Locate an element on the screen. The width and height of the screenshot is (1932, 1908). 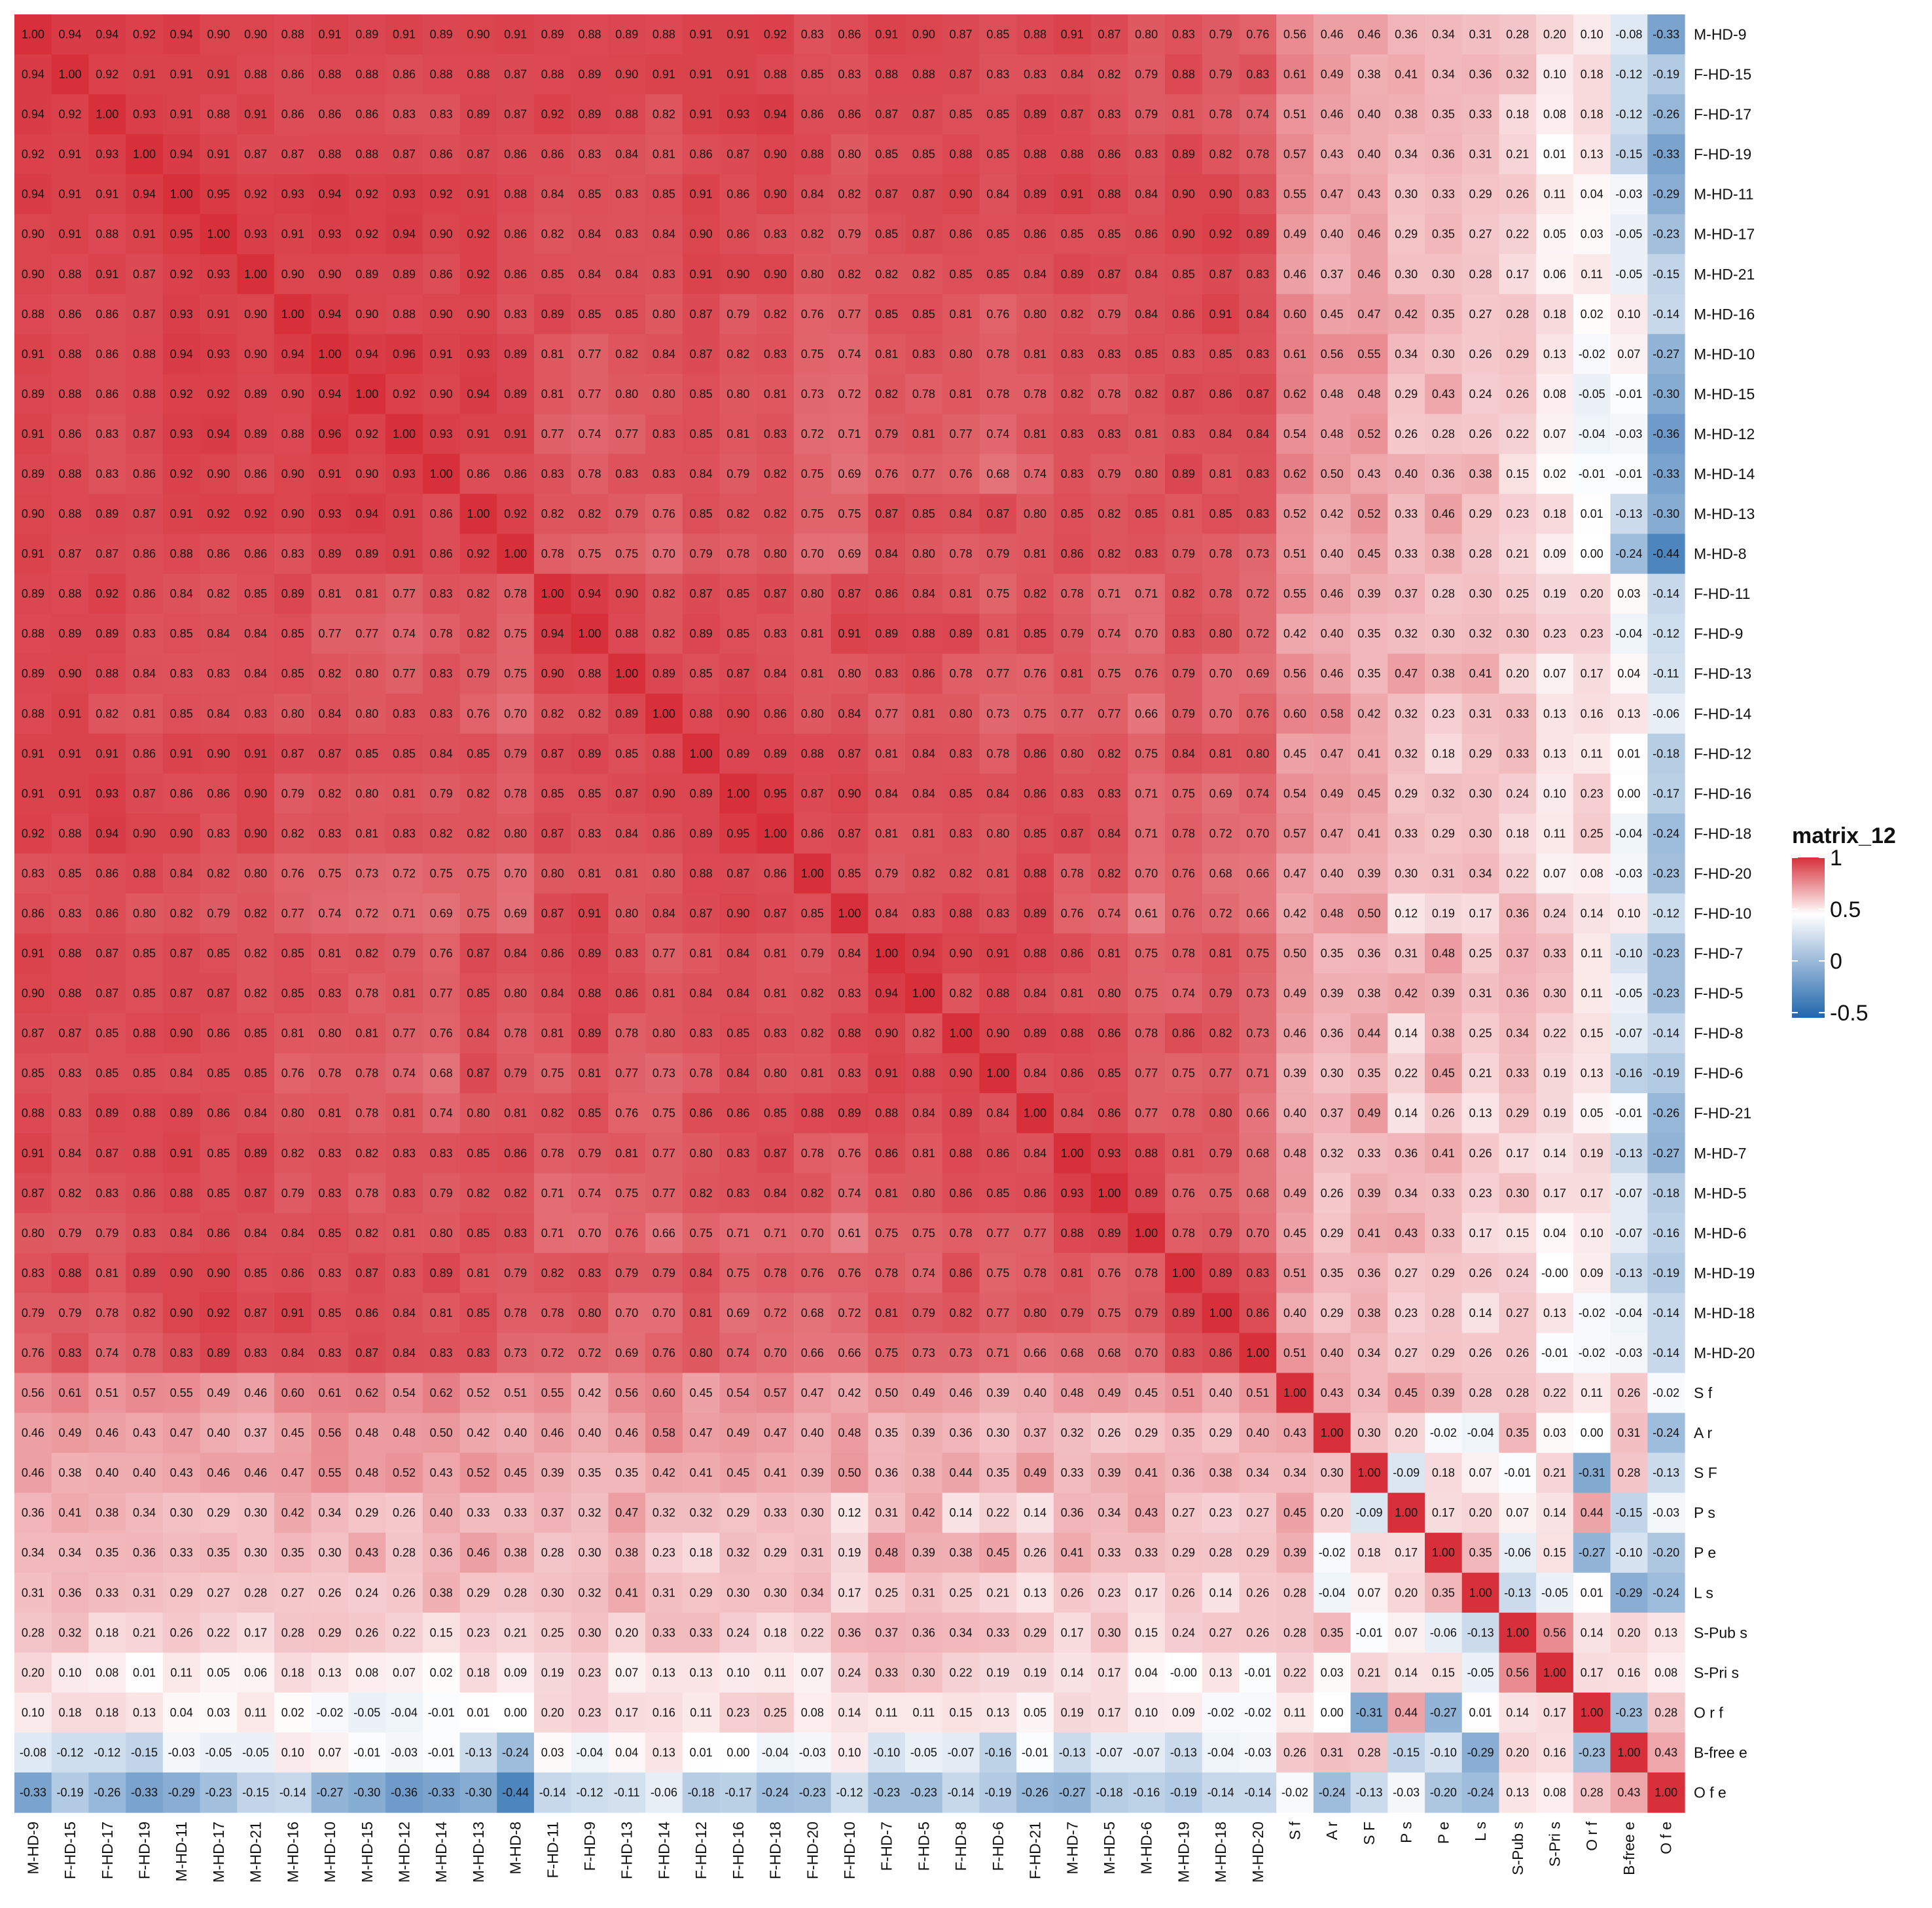
column-label: M-HD-19 is located at coordinates (1183, 1852).